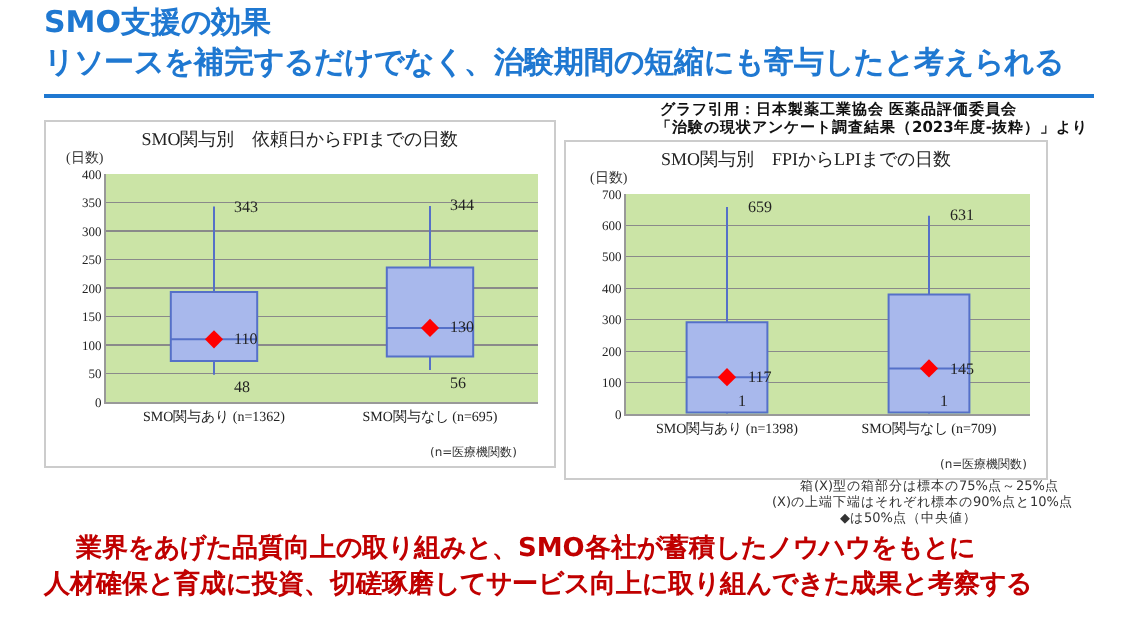  Describe the element at coordinates (760, 207) in the screenshot. I see `annotation: 659` at that location.